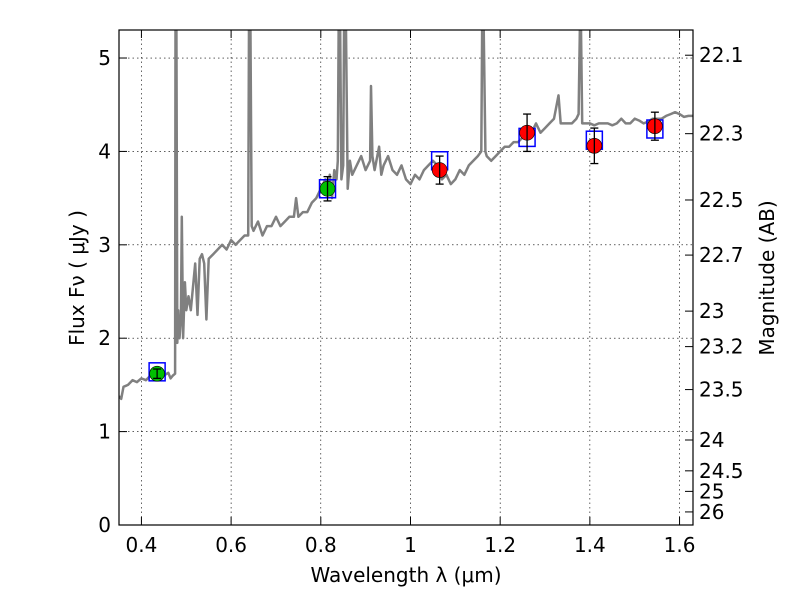  I want to click on x-tick-label: 1.4, so click(590, 545).